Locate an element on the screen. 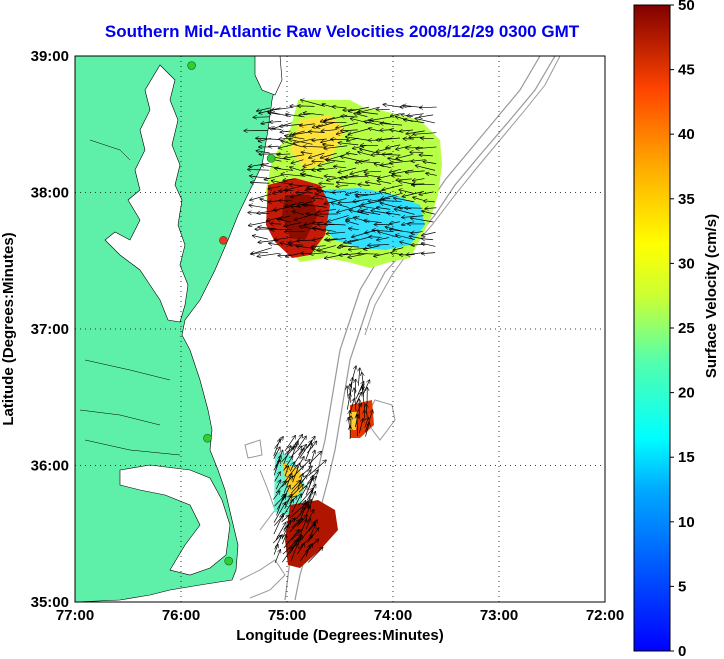 The width and height of the screenshot is (724, 659). y-tick-labels: 35:00 36:00 37:00 38:00 39:00 is located at coordinates (50, 329).